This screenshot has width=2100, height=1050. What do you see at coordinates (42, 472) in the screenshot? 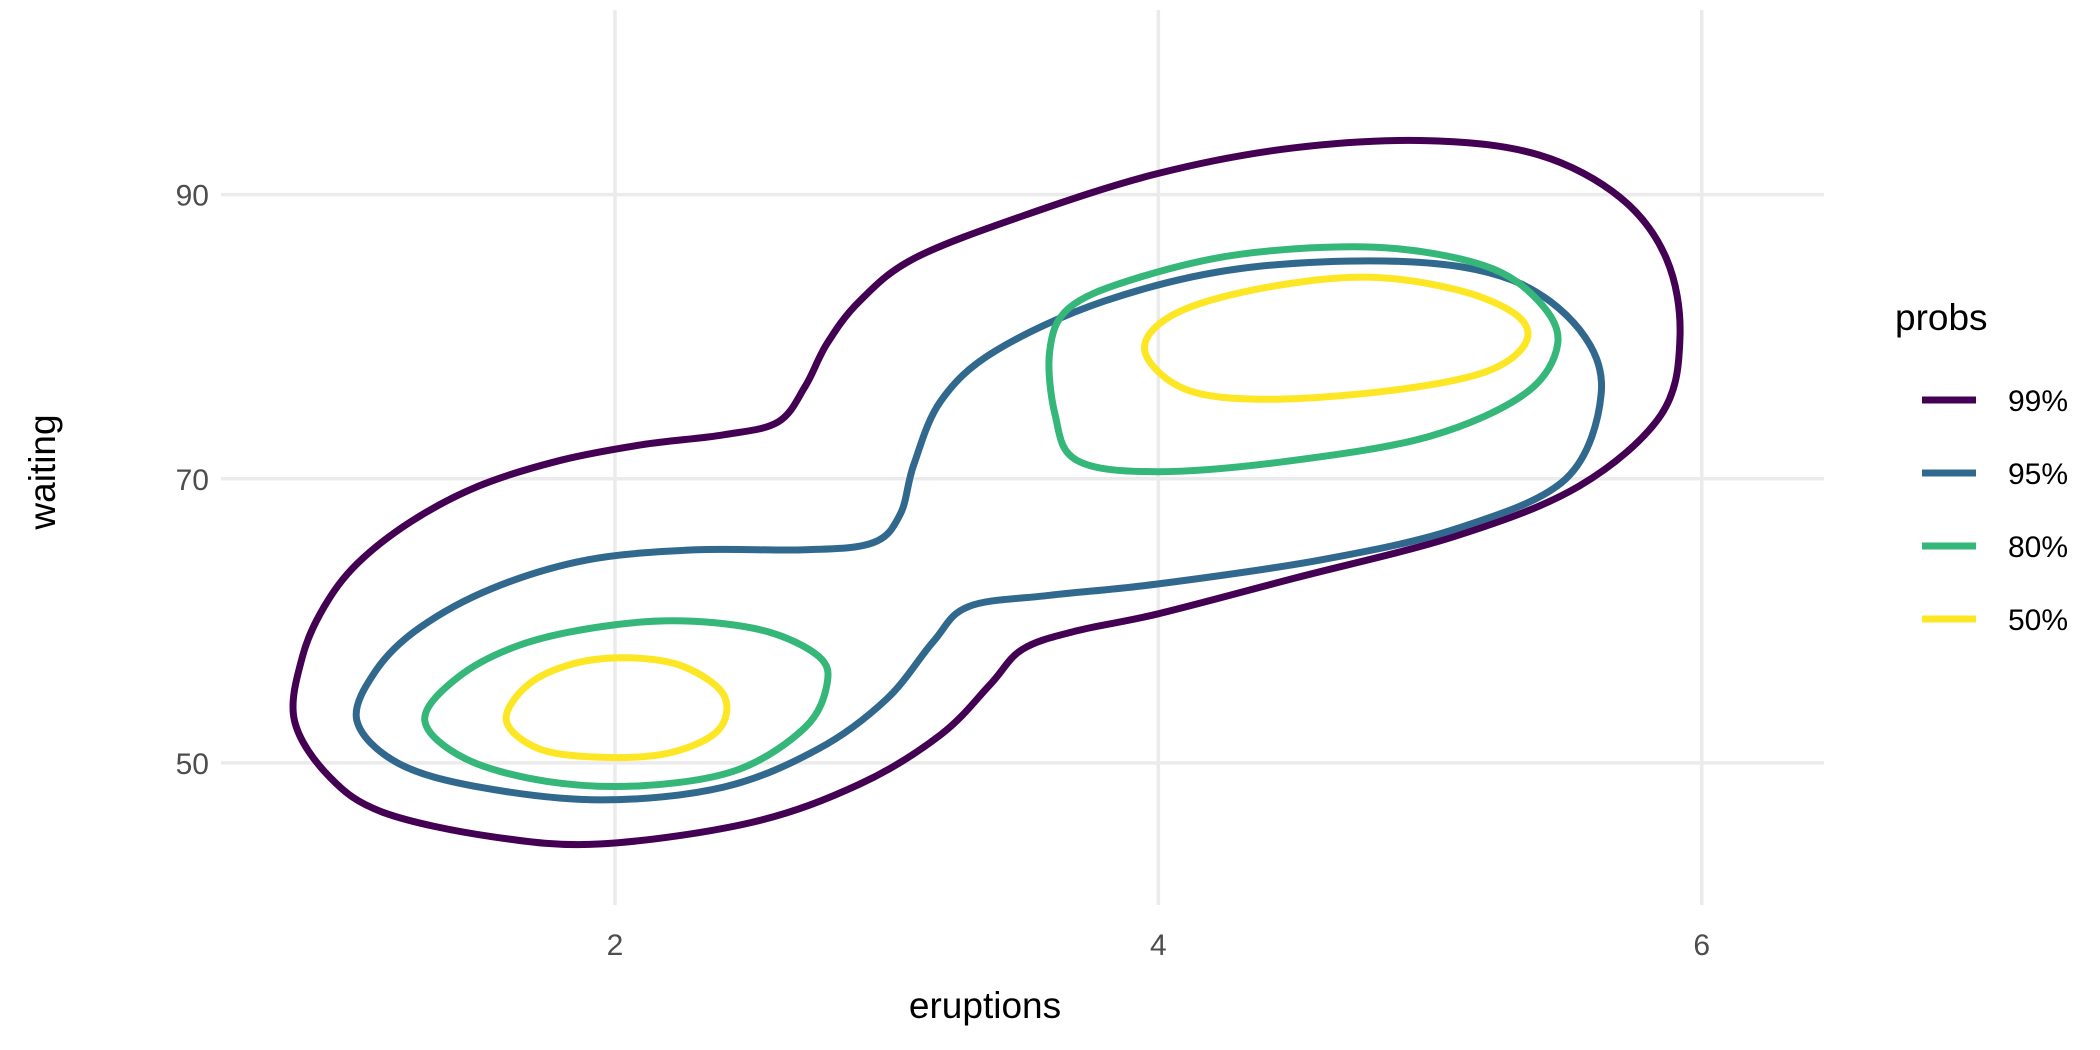
I see `y-axis-title: waiting` at bounding box center [42, 472].